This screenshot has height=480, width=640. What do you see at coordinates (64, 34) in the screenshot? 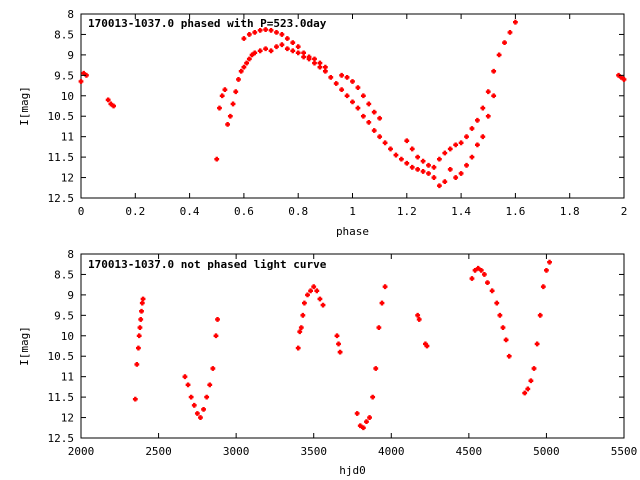
I see `y-tick-label: 8.5` at bounding box center [64, 34].